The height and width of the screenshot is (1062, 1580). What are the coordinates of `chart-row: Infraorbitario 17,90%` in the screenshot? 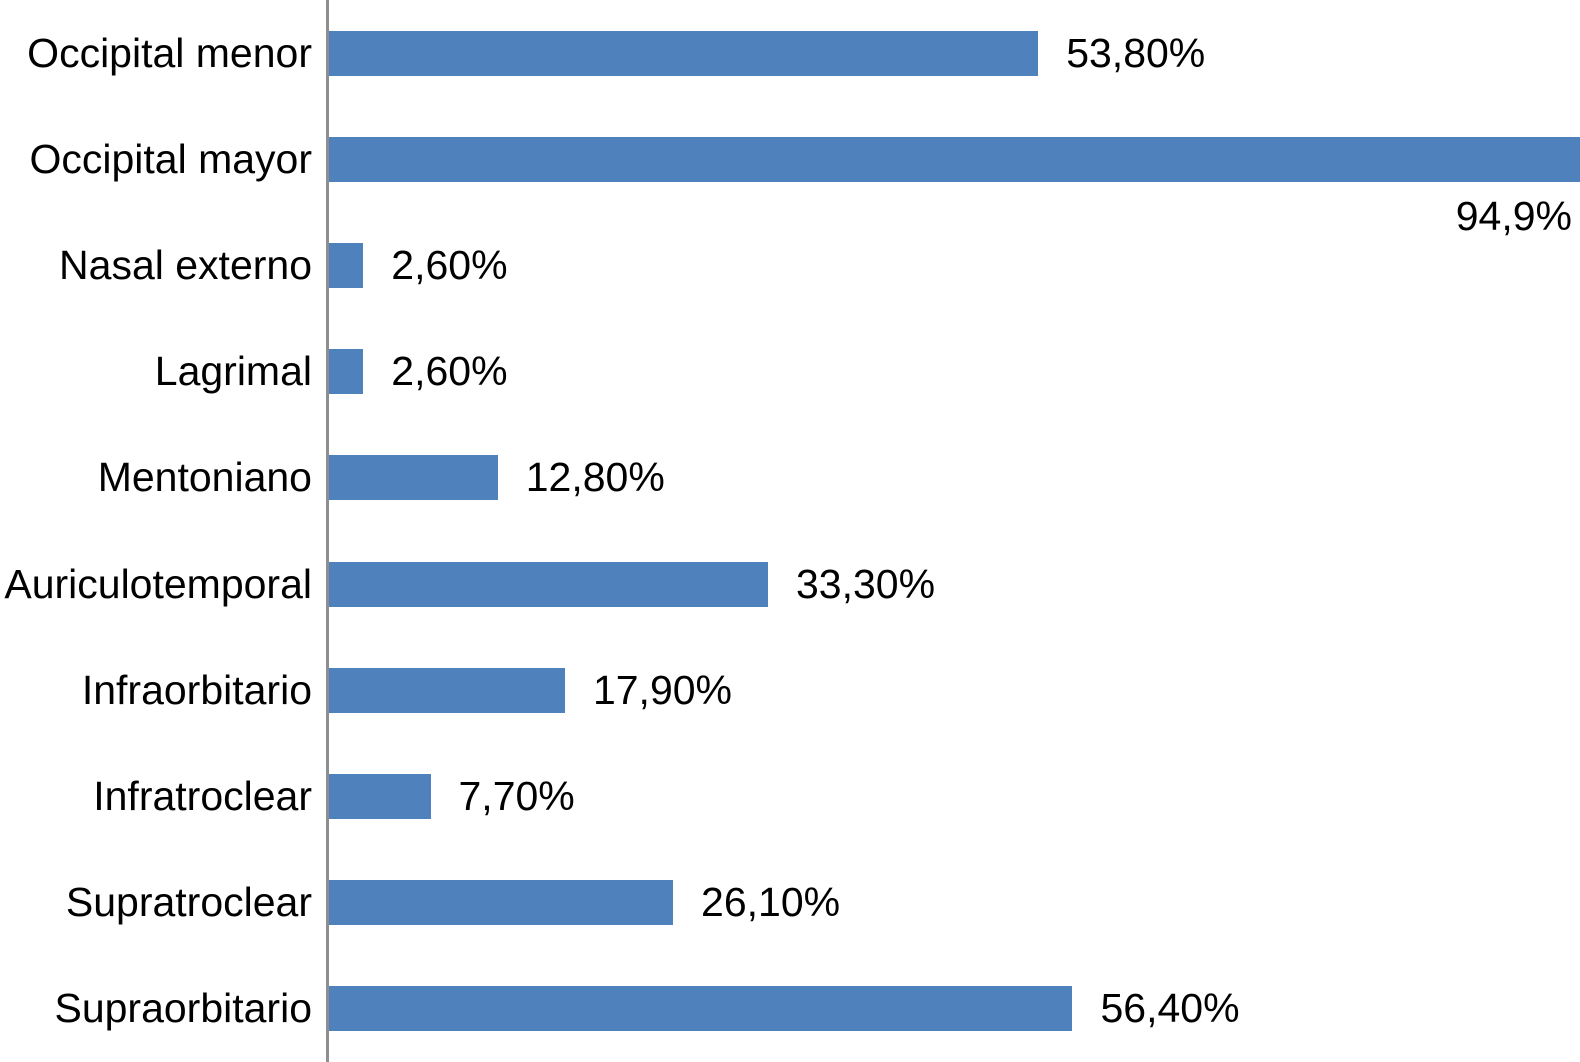 It's located at (790, 690).